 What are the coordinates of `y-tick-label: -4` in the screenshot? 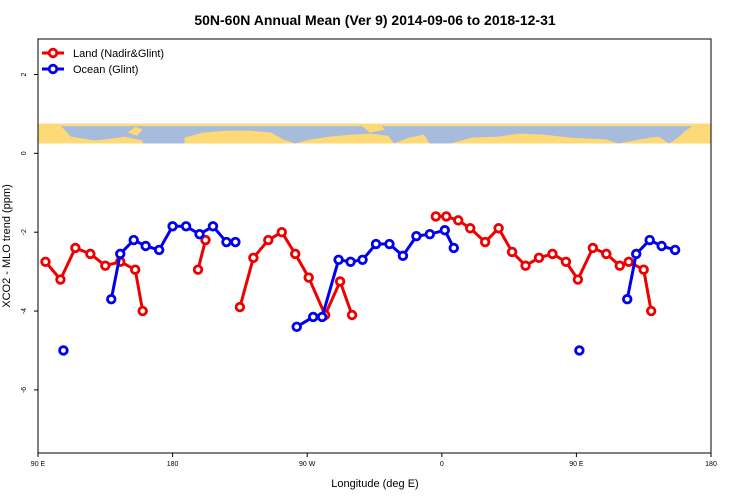 It's located at (24, 311).